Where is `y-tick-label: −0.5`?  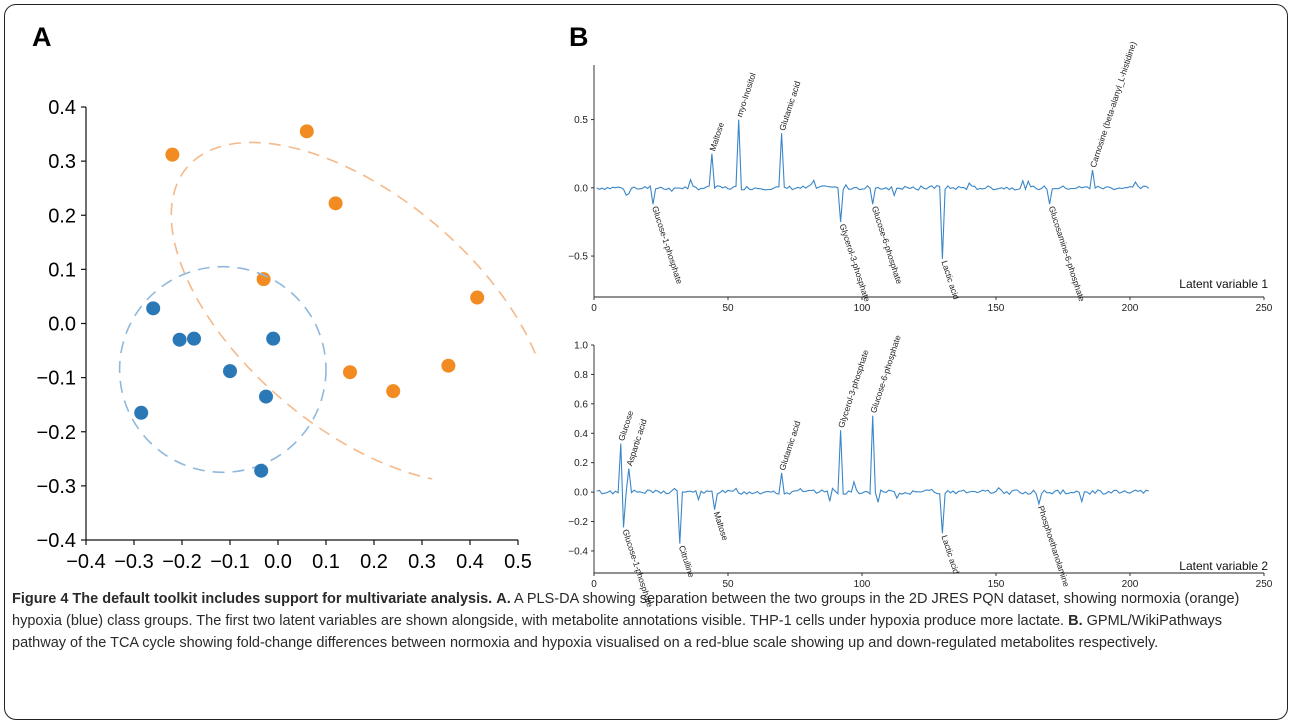
y-tick-label: −0.5 is located at coordinates (578, 257).